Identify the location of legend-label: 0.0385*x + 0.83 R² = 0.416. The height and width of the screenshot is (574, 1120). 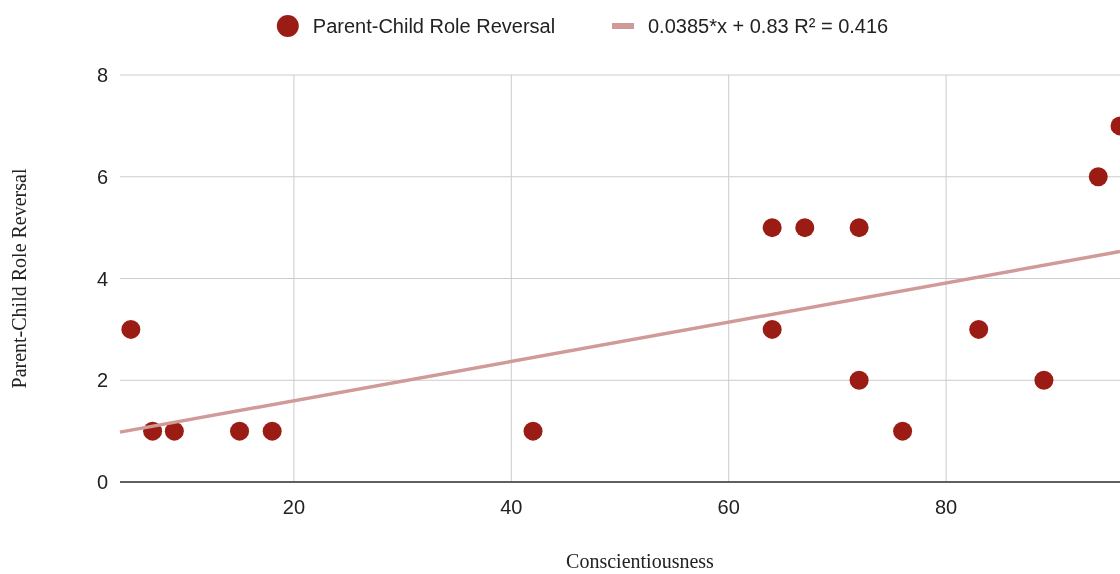
(768, 26).